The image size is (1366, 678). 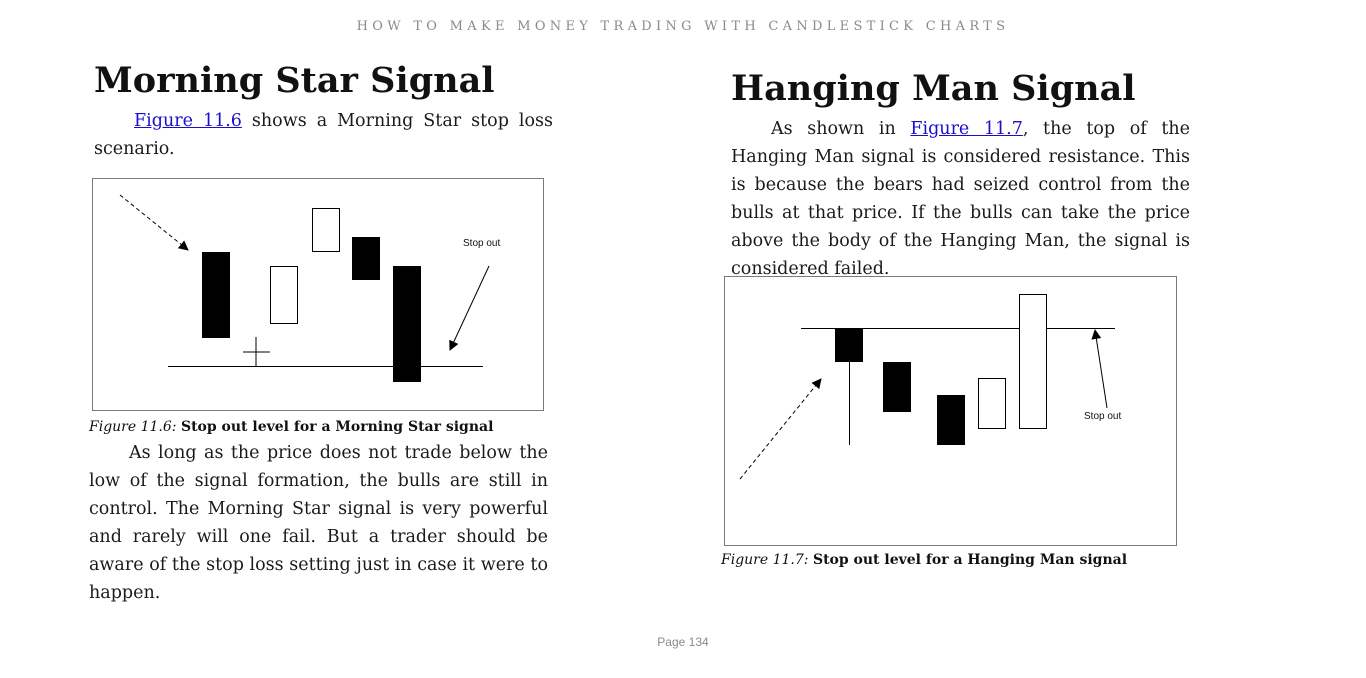 What do you see at coordinates (966, 129) in the screenshot?
I see `figure-11-7-link: Figure 11.7` at bounding box center [966, 129].